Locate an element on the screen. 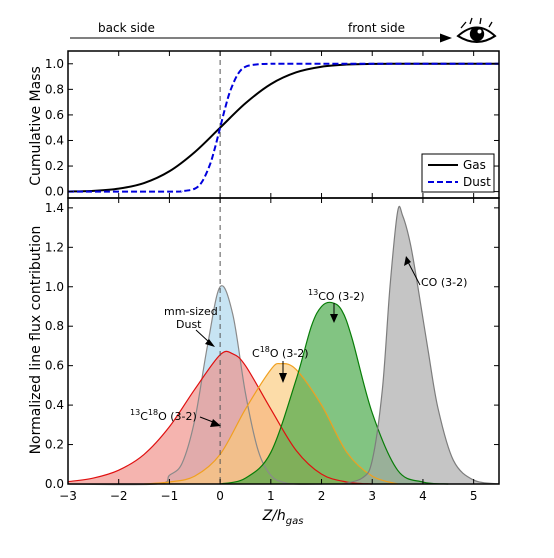 The width and height of the screenshot is (554, 558). annotation-c18o: C18O (3-2) is located at coordinates (280, 364).